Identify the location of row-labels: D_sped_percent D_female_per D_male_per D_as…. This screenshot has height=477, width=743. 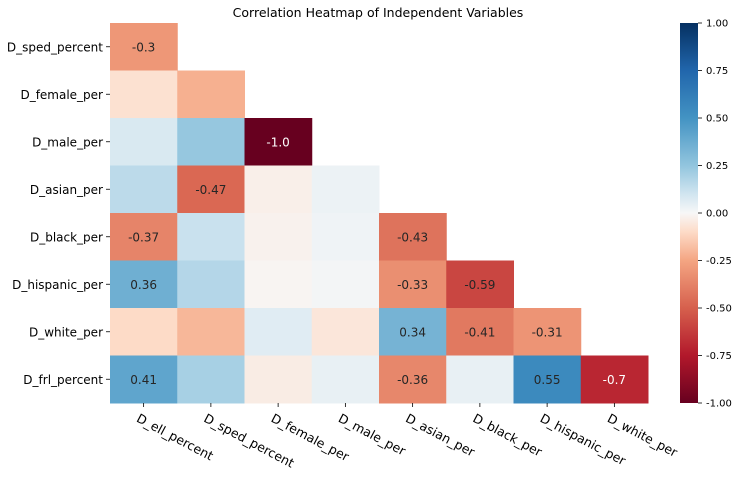
(58, 213).